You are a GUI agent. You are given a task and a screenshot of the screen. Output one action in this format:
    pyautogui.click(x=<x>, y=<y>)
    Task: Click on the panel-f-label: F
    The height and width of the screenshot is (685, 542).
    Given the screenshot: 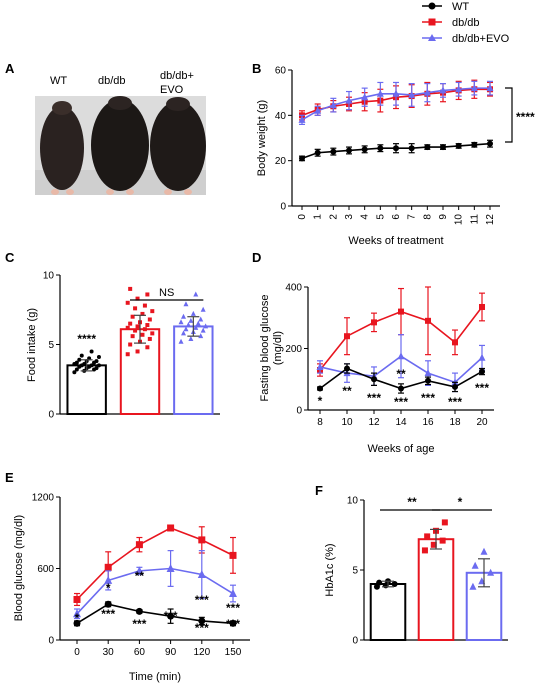 What is the action you would take?
    pyautogui.click(x=319, y=490)
    